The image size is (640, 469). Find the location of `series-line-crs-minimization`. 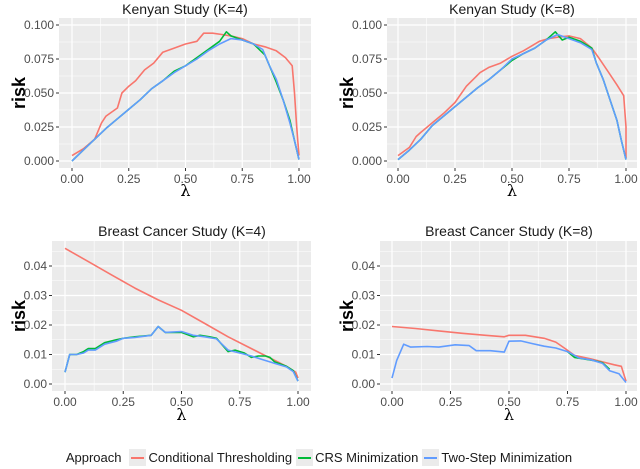

series-line-crs-minimization is located at coordinates (181, 353).